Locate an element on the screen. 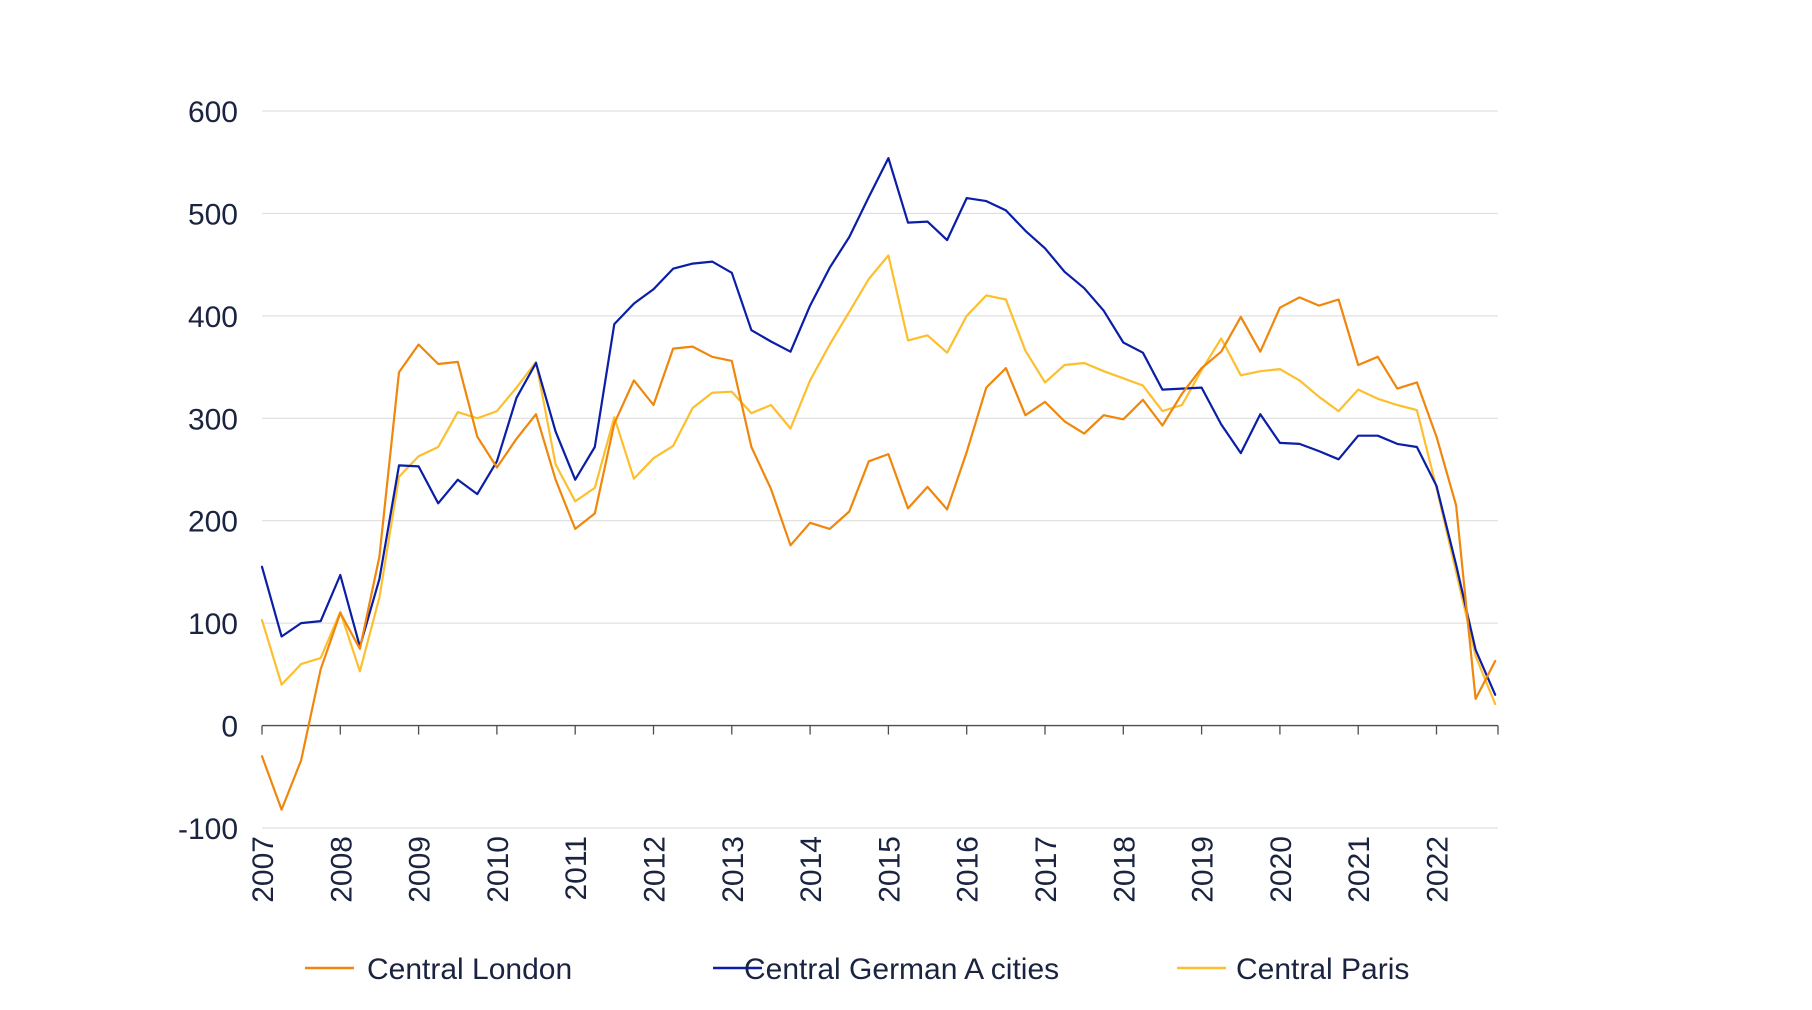 This screenshot has height=1010, width=1812. x-tick-label: 2013 is located at coordinates (733, 869).